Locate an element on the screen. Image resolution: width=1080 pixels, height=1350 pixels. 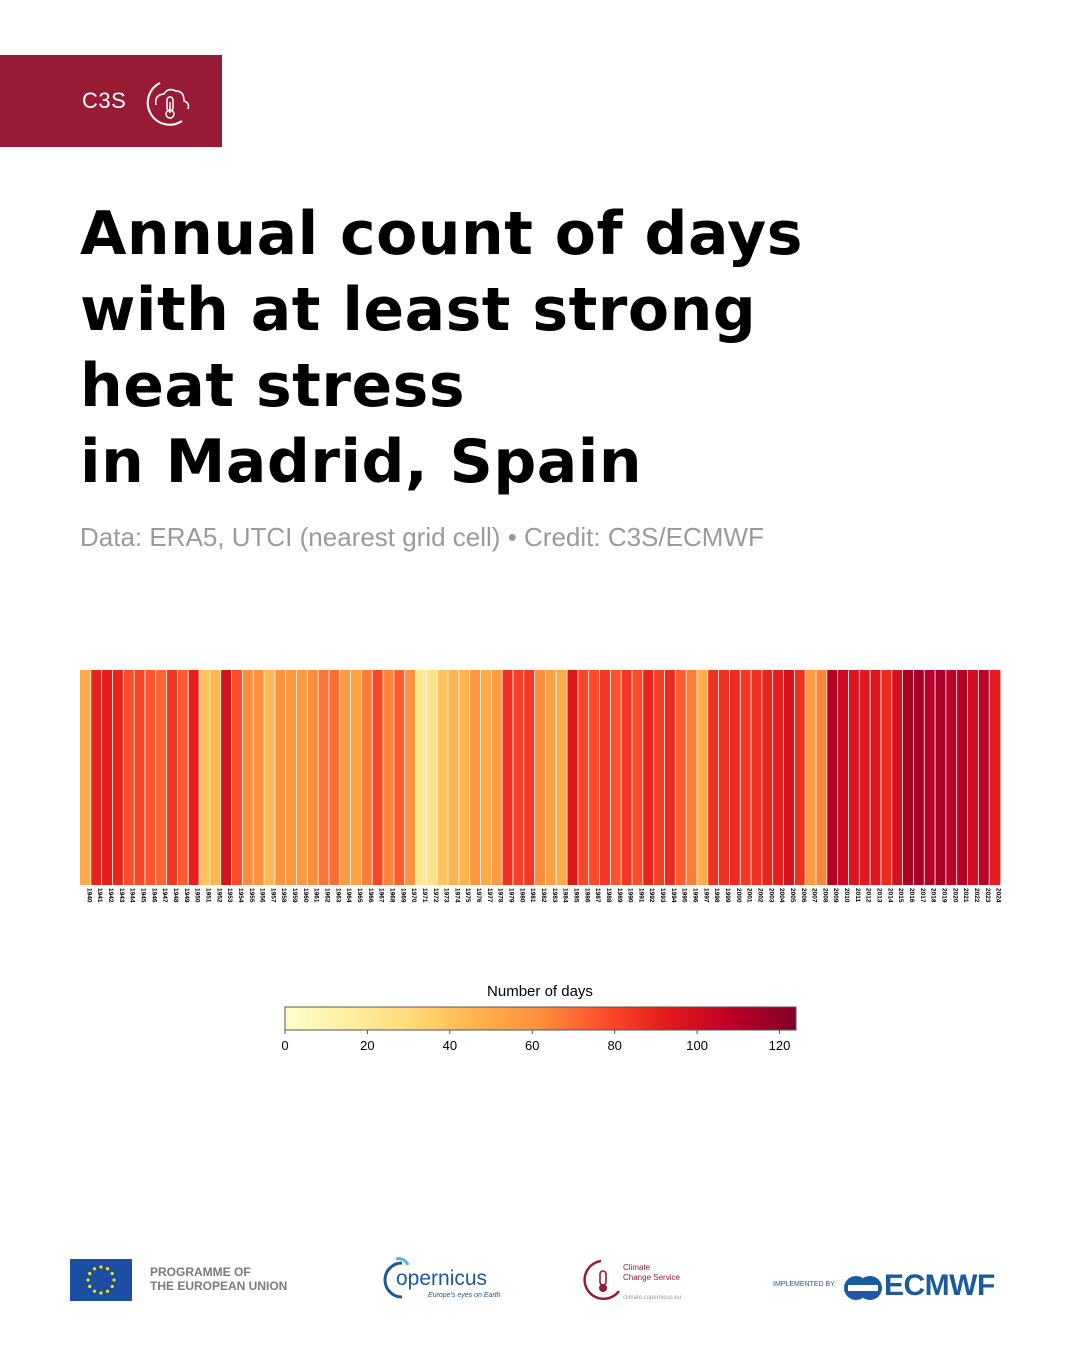
year-label: 1991 is located at coordinates (640, 895).